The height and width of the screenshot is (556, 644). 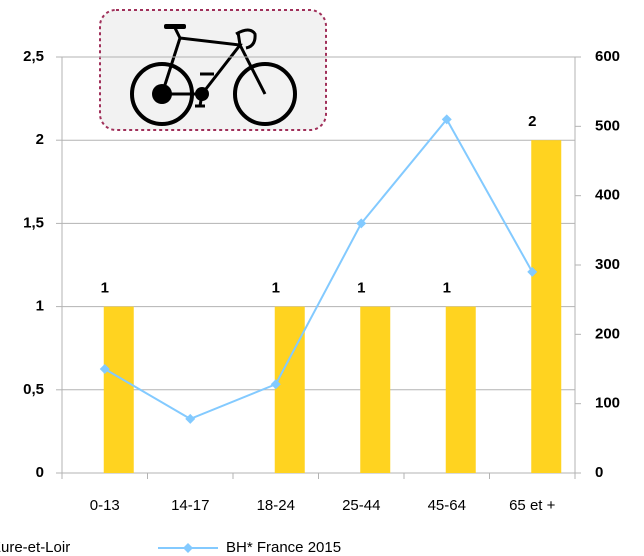 What do you see at coordinates (33, 56) in the screenshot?
I see `y-tick-label: 2,5` at bounding box center [33, 56].